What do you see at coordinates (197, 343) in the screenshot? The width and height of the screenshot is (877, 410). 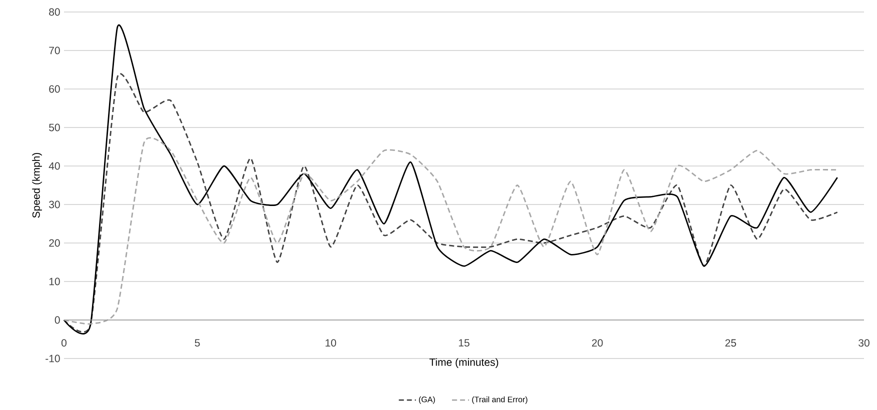 I see `x-tick-label: 5` at bounding box center [197, 343].